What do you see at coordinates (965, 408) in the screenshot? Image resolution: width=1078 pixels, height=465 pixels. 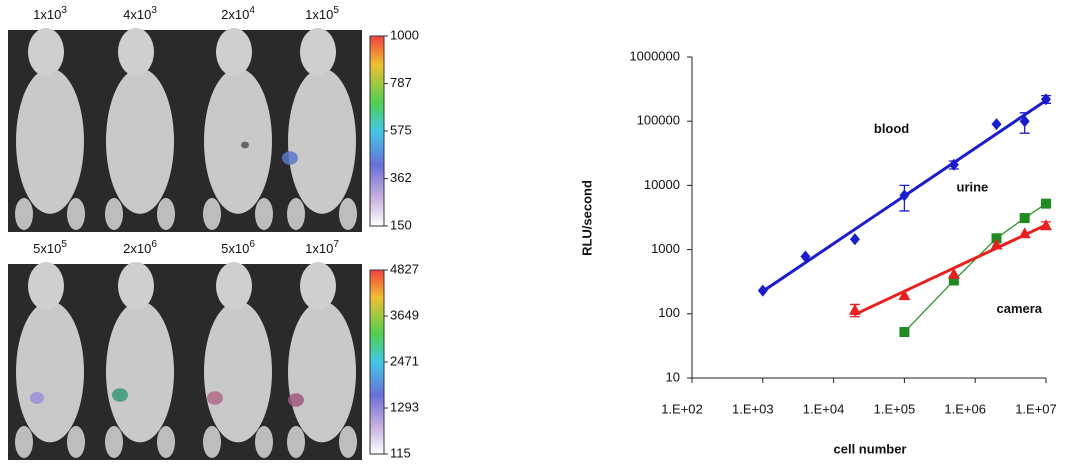 I see `x-tick-label: 1.E+06` at bounding box center [965, 408].